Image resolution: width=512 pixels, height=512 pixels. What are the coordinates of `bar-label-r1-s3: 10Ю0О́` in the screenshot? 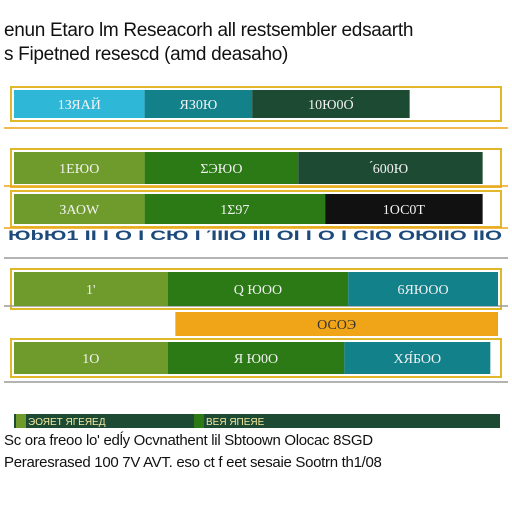 It's located at (331, 104).